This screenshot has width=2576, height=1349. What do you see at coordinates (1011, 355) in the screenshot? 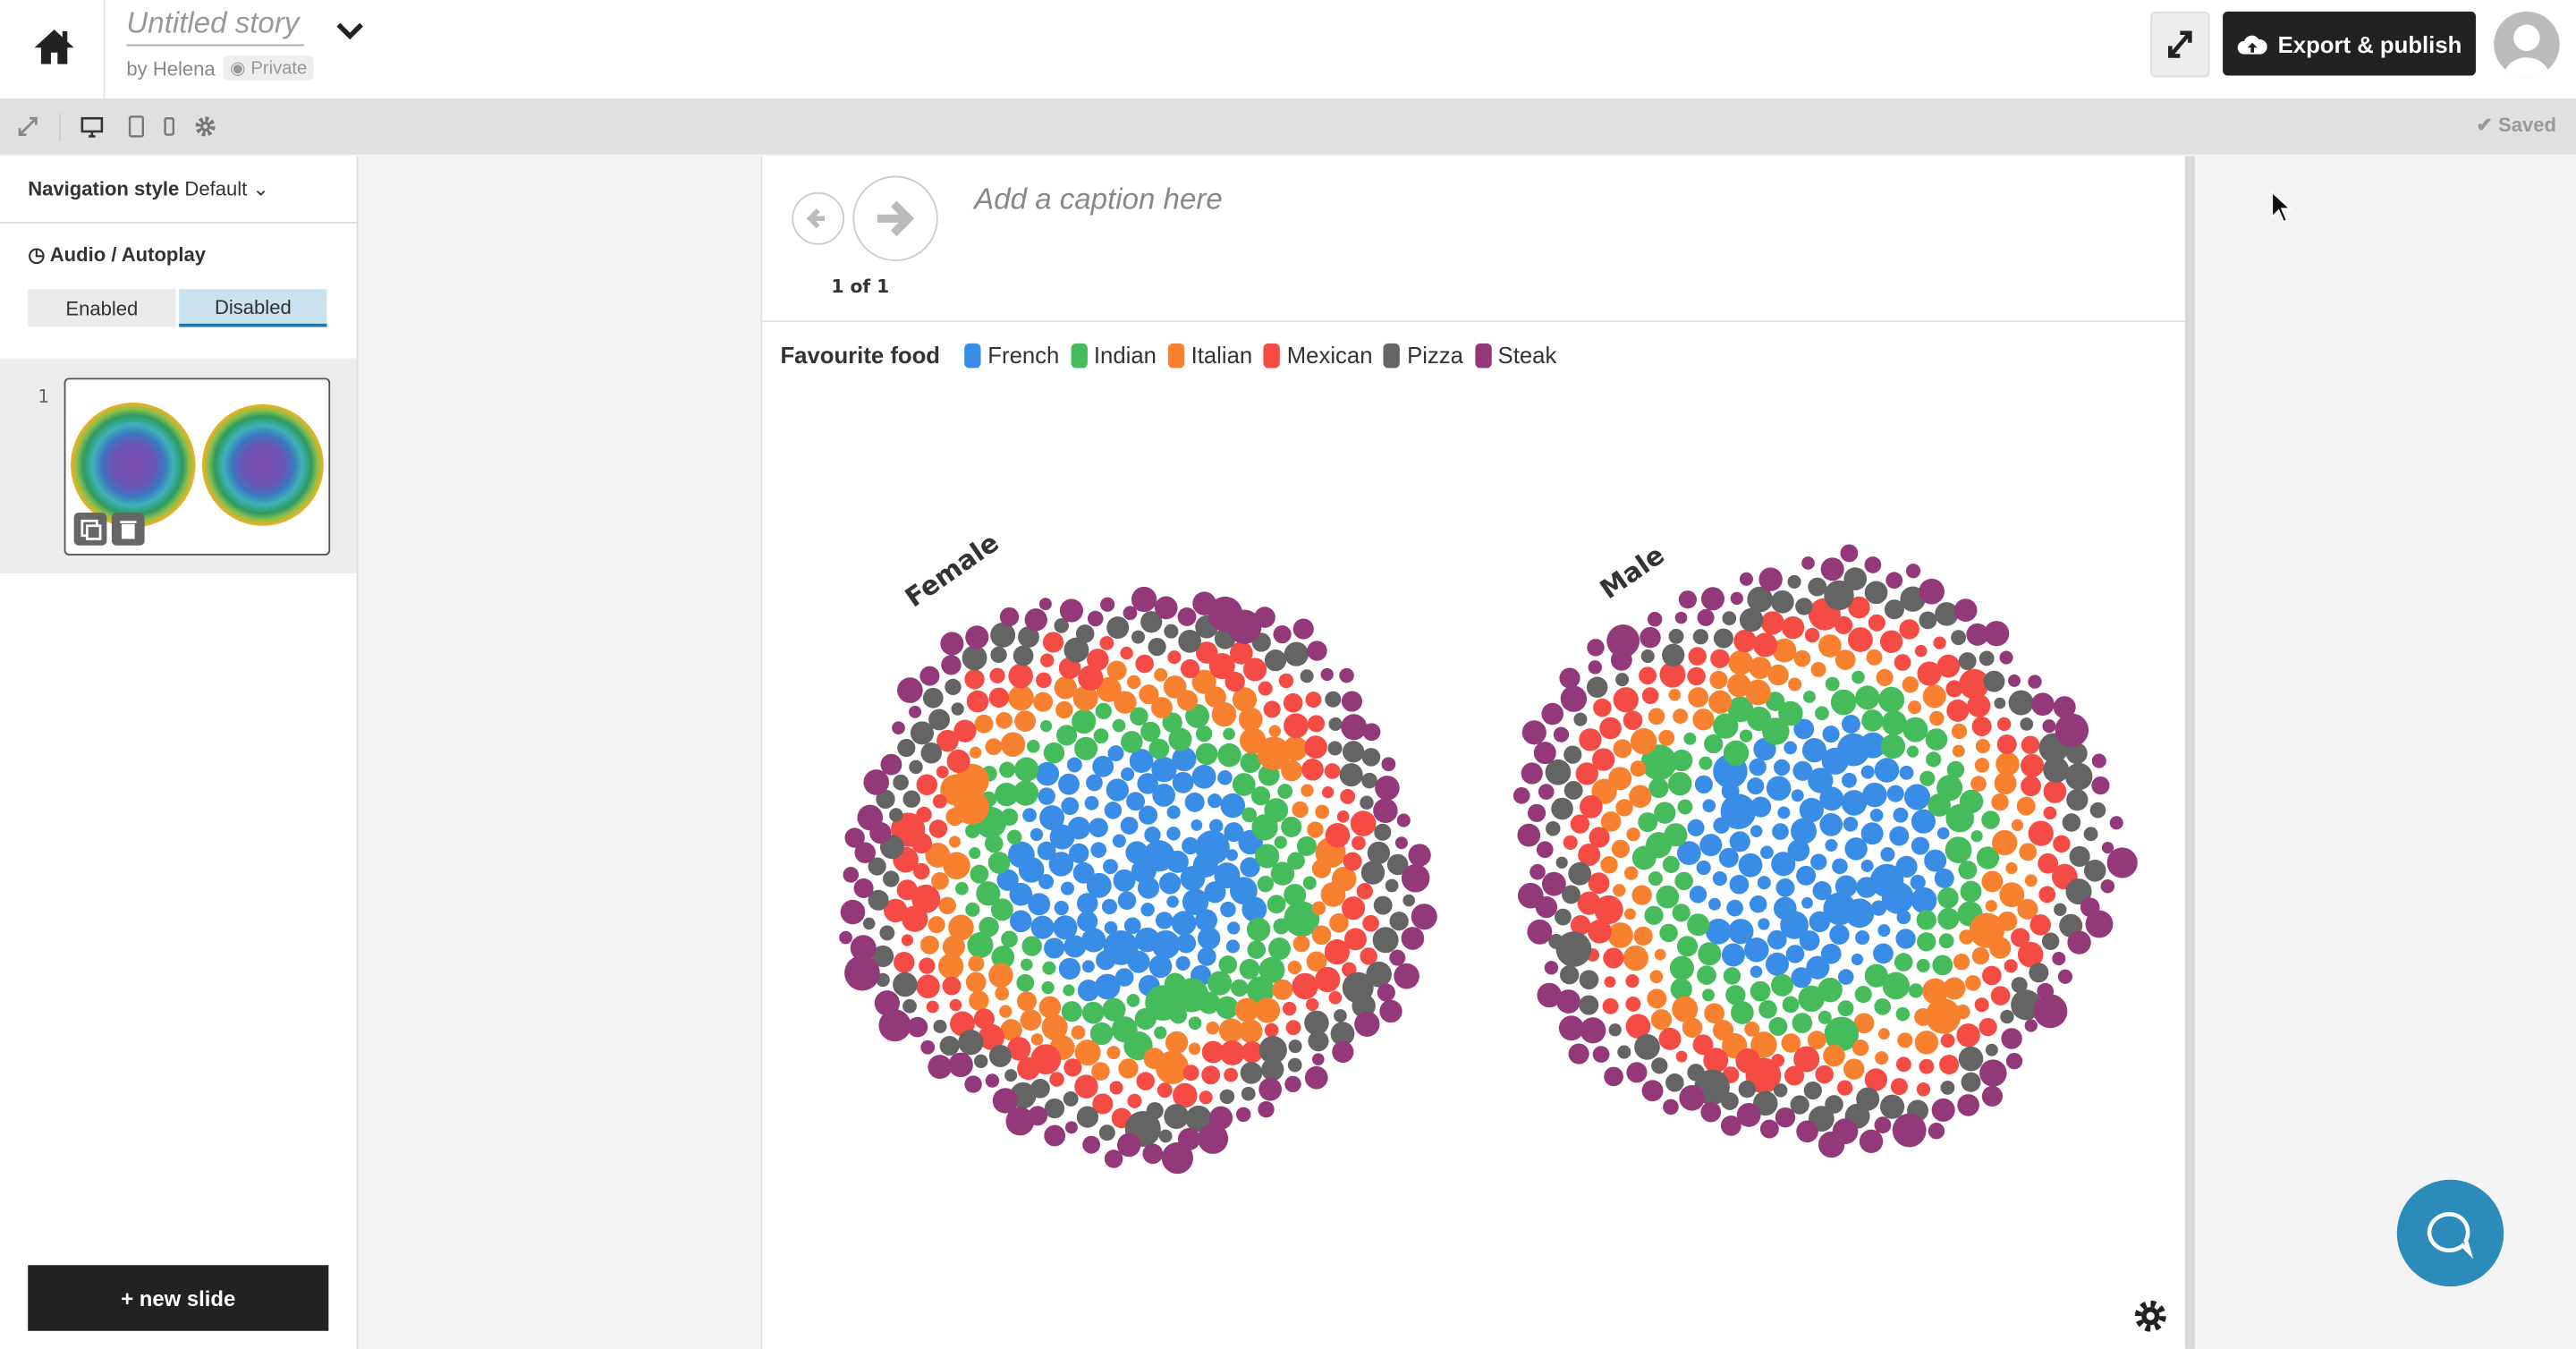
I see `legend-item-french: French` at bounding box center [1011, 355].